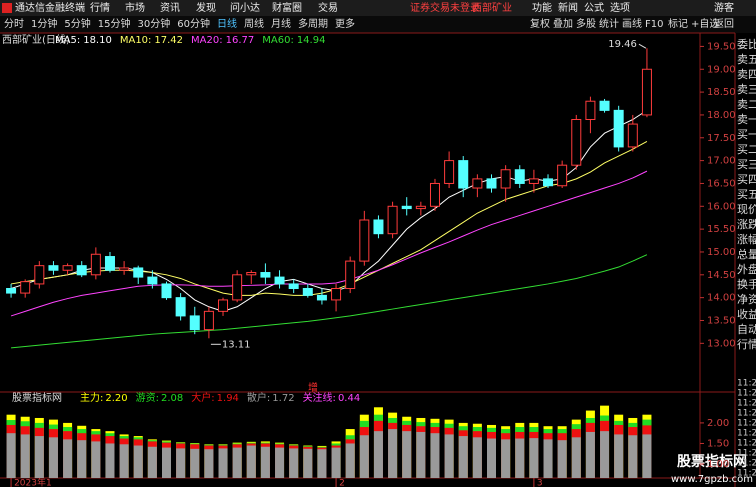 The height and width of the screenshot is (487, 756). Describe the element at coordinates (328, 7) in the screenshot. I see `menu-item: 交易` at that location.